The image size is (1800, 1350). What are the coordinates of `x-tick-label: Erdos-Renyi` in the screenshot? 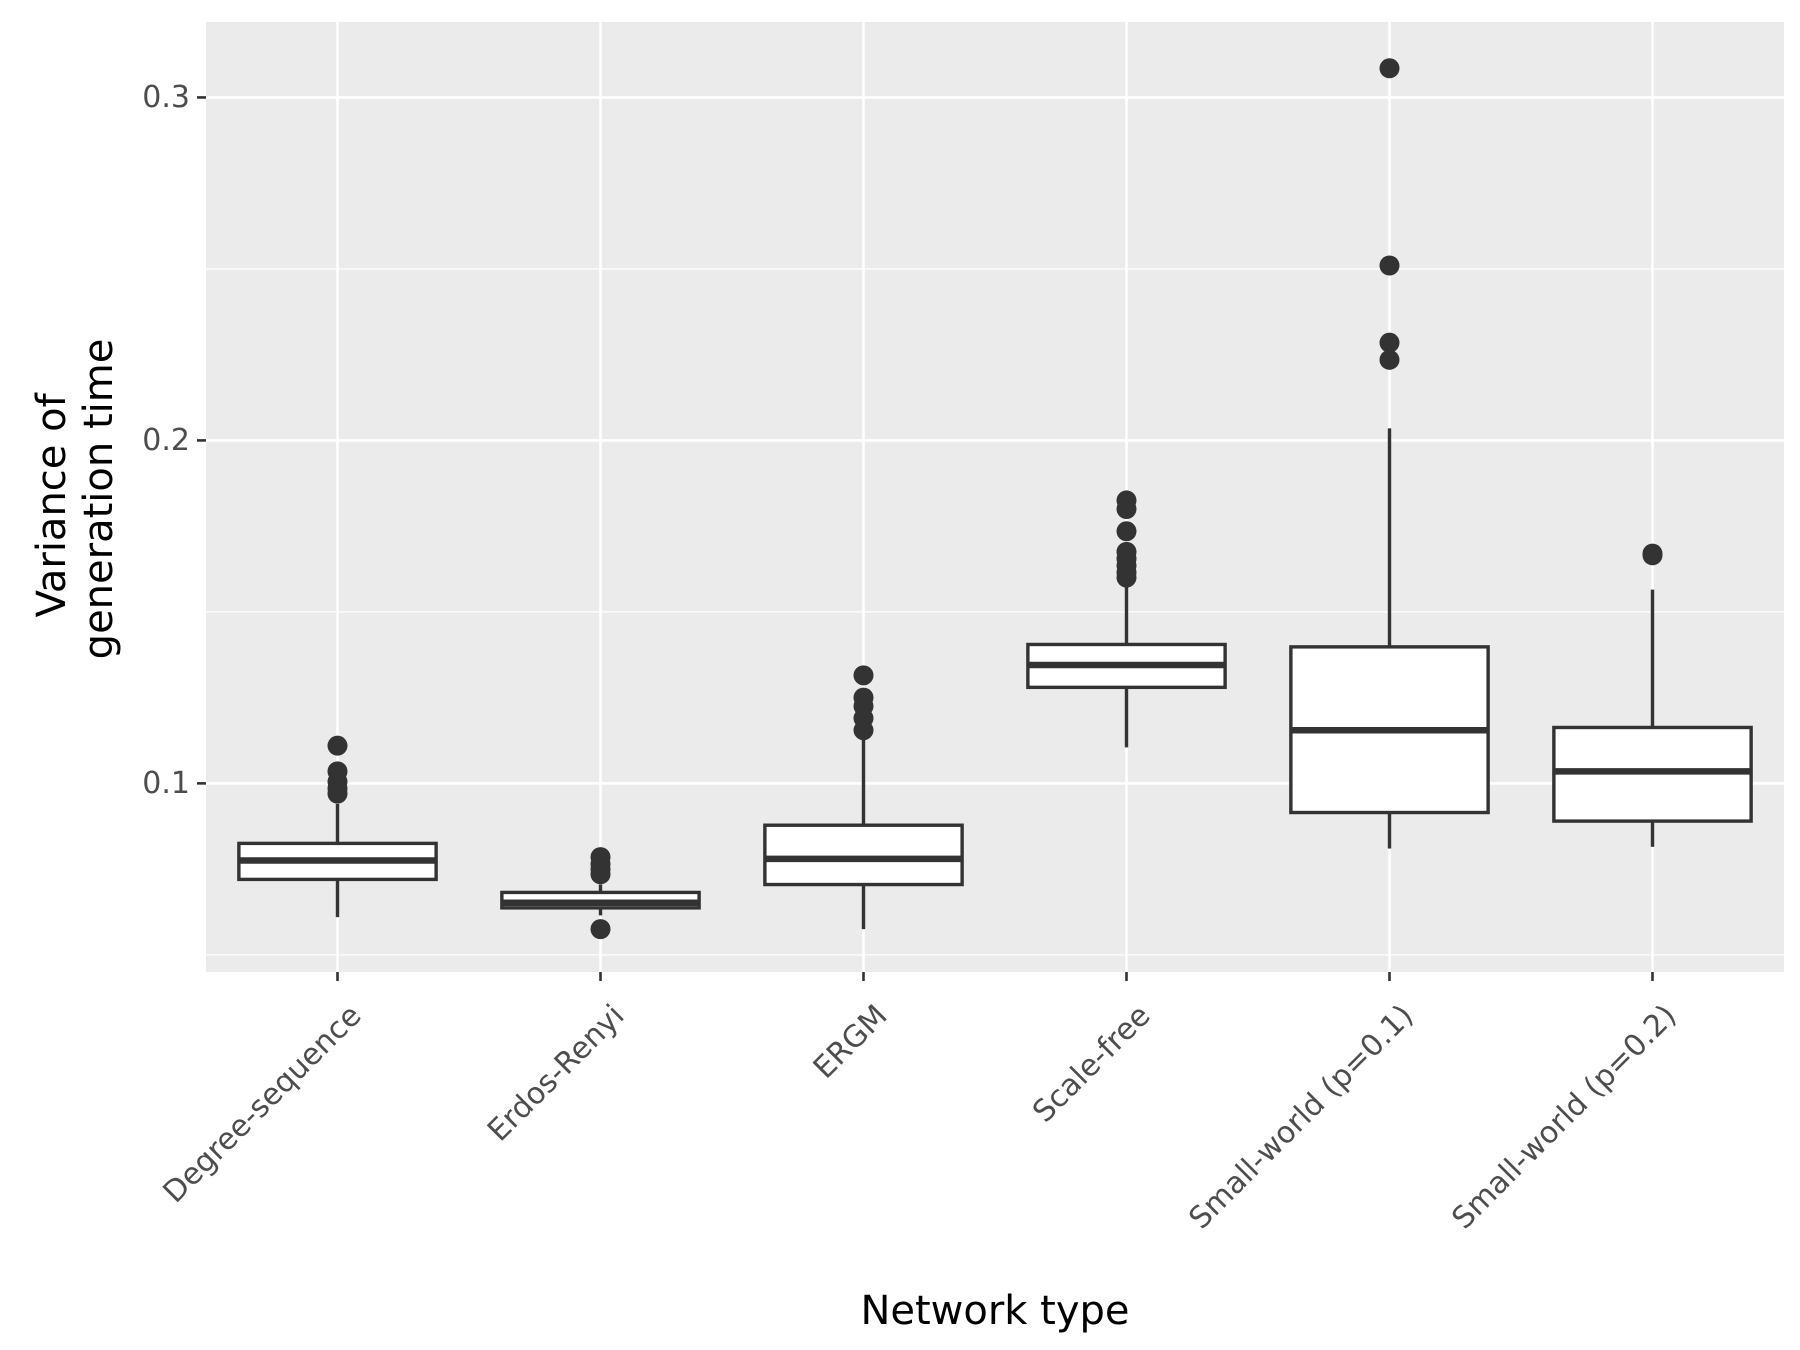 It's located at (556, 1073).